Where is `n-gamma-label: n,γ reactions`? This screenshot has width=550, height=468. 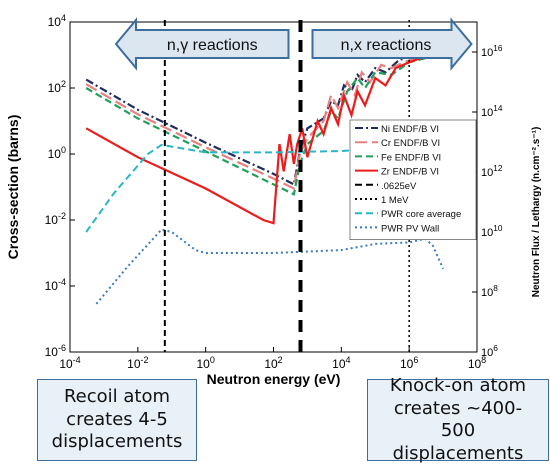
n-gamma-label: n,γ reactions is located at coordinates (212, 45).